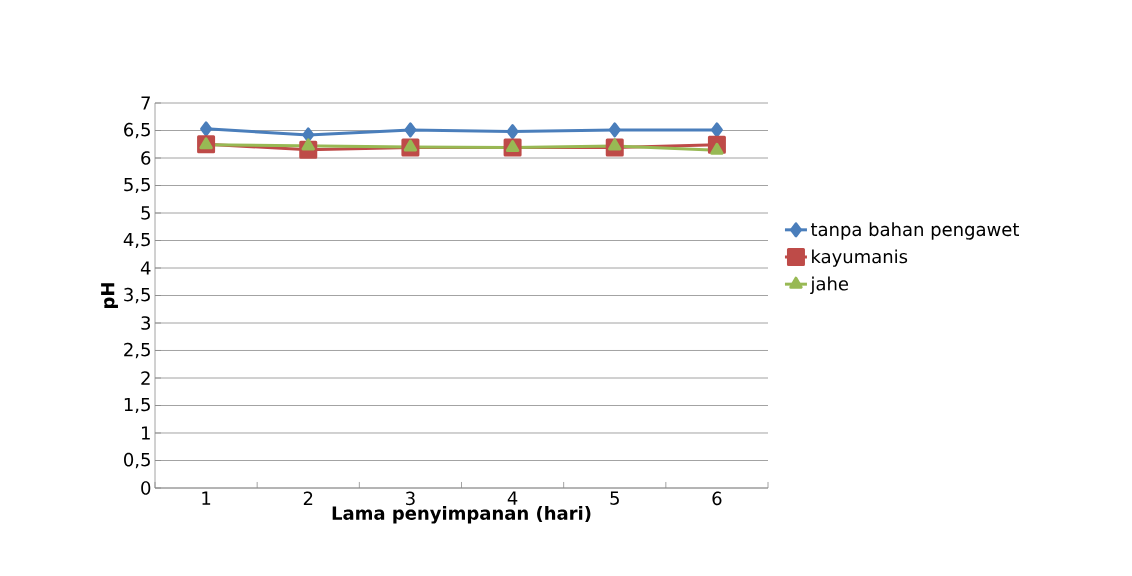 Image resolution: width=1132 pixels, height=576 pixels. What do you see at coordinates (136, 240) in the screenshot?
I see `y-tick-label: 4,5` at bounding box center [136, 240].